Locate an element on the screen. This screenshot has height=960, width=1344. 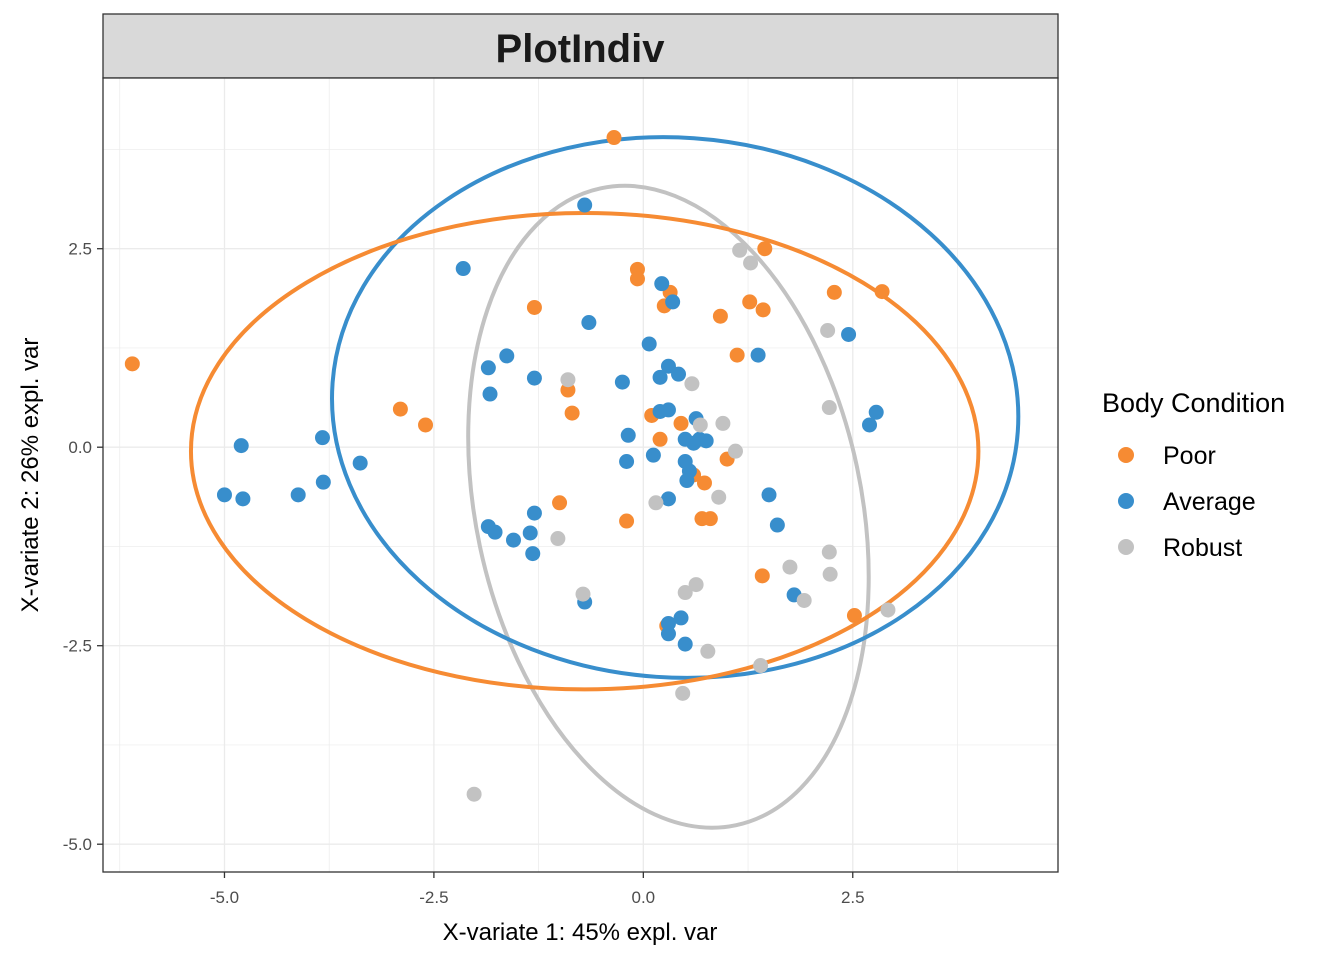
strip-header: PlotIndiv is located at coordinates (580, 46).